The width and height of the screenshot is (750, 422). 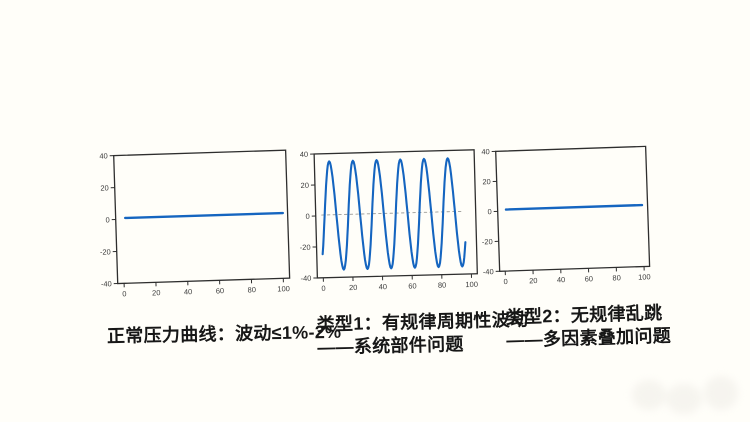 I want to click on plot-normal-pressure-curve: -40 -20 0 20 40 0 20 40 60 80 100, so click(x=195, y=223).